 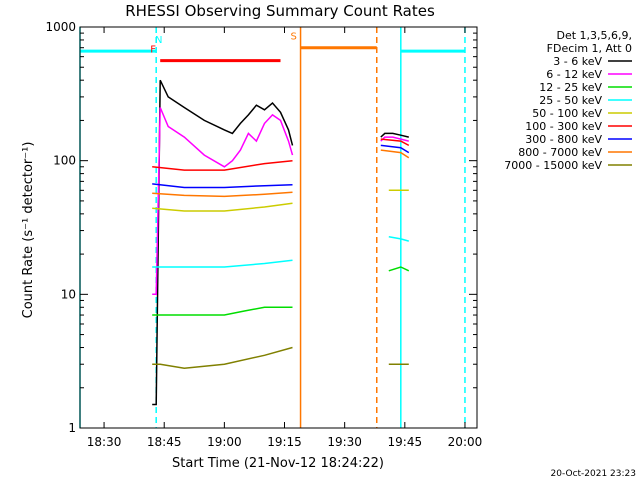 What do you see at coordinates (570, 87) in the screenshot?
I see `legend-label: 12 - 25 keV` at bounding box center [570, 87].